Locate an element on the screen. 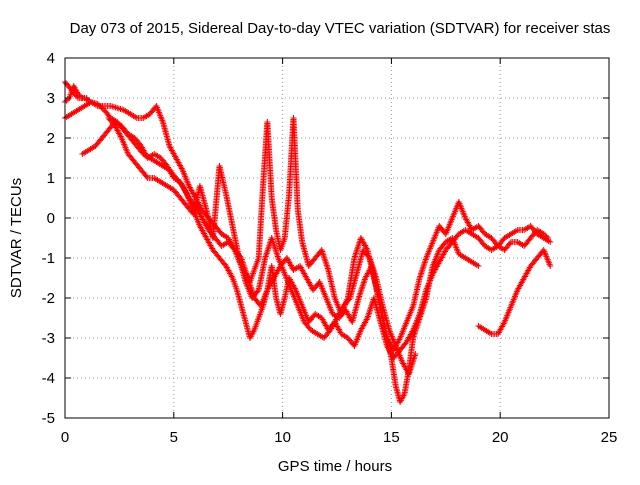 The height and width of the screenshot is (485, 640). y-axis-label: SDTVAR / TECUs is located at coordinates (16, 238).